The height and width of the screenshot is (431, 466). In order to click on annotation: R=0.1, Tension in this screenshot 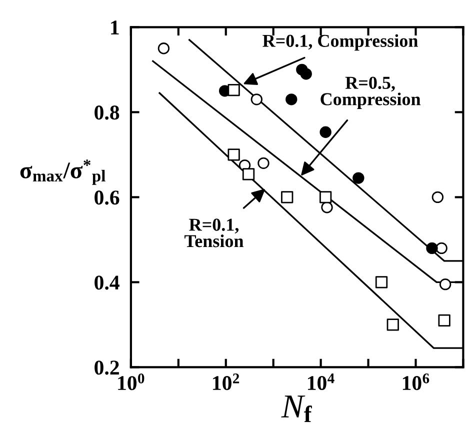, I will do `click(214, 233)`.